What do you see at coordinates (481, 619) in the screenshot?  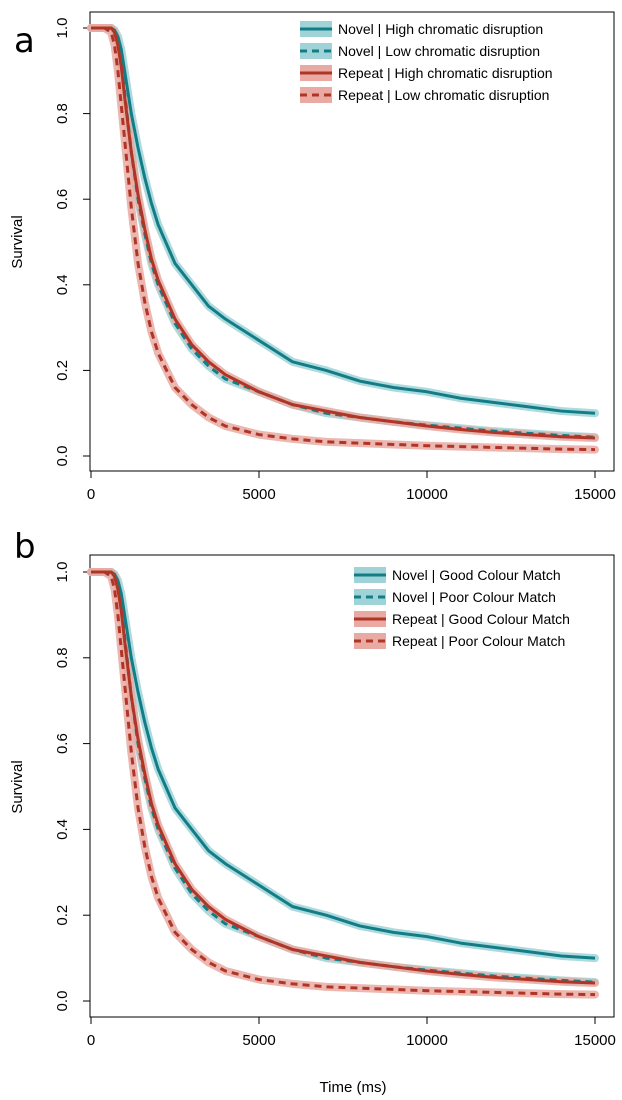 I see `legend-entry: Repeat | Good Colour Match` at bounding box center [481, 619].